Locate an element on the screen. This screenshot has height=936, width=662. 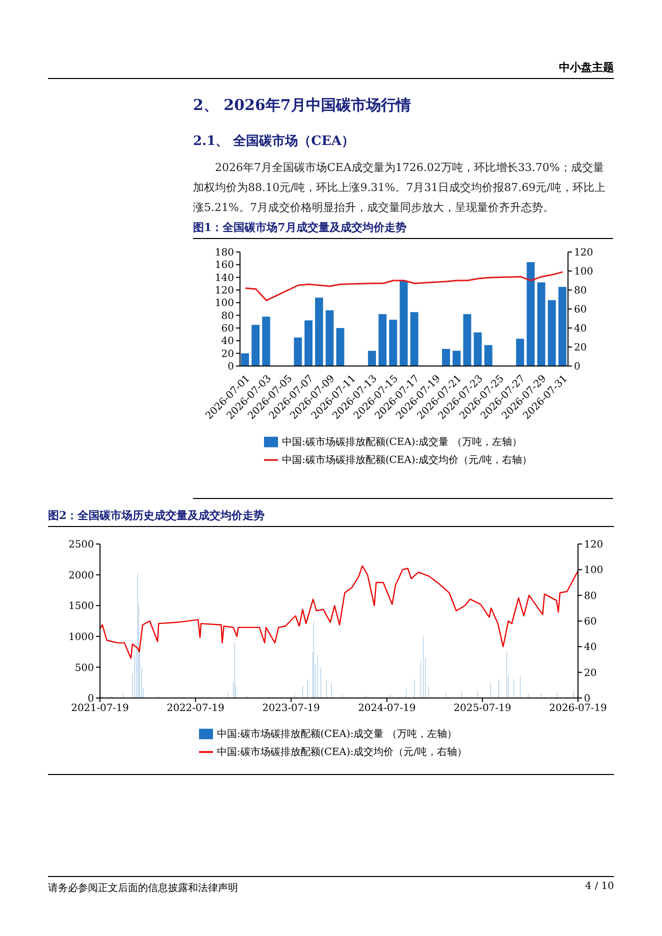
y-tick-label: 1500 is located at coordinates (81, 606).